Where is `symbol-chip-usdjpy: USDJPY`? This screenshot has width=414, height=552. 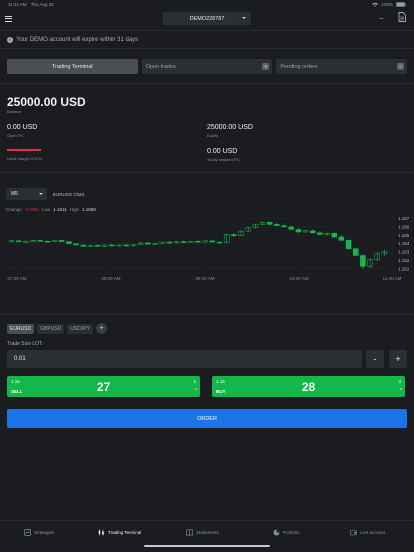
symbol-chip-usdjpy: USDJPY is located at coordinates (80, 328).